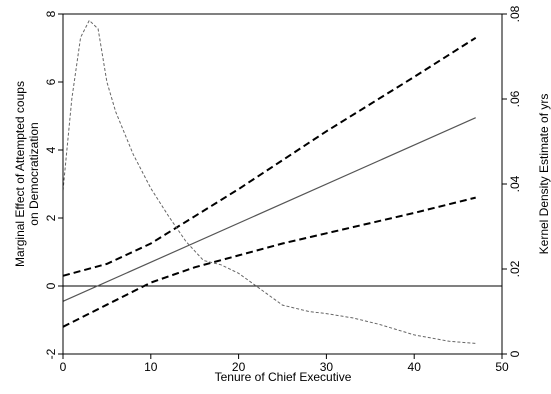 The width and height of the screenshot is (551, 394). Describe the element at coordinates (51, 353) in the screenshot. I see `y-left-tick-label: -2` at that location.